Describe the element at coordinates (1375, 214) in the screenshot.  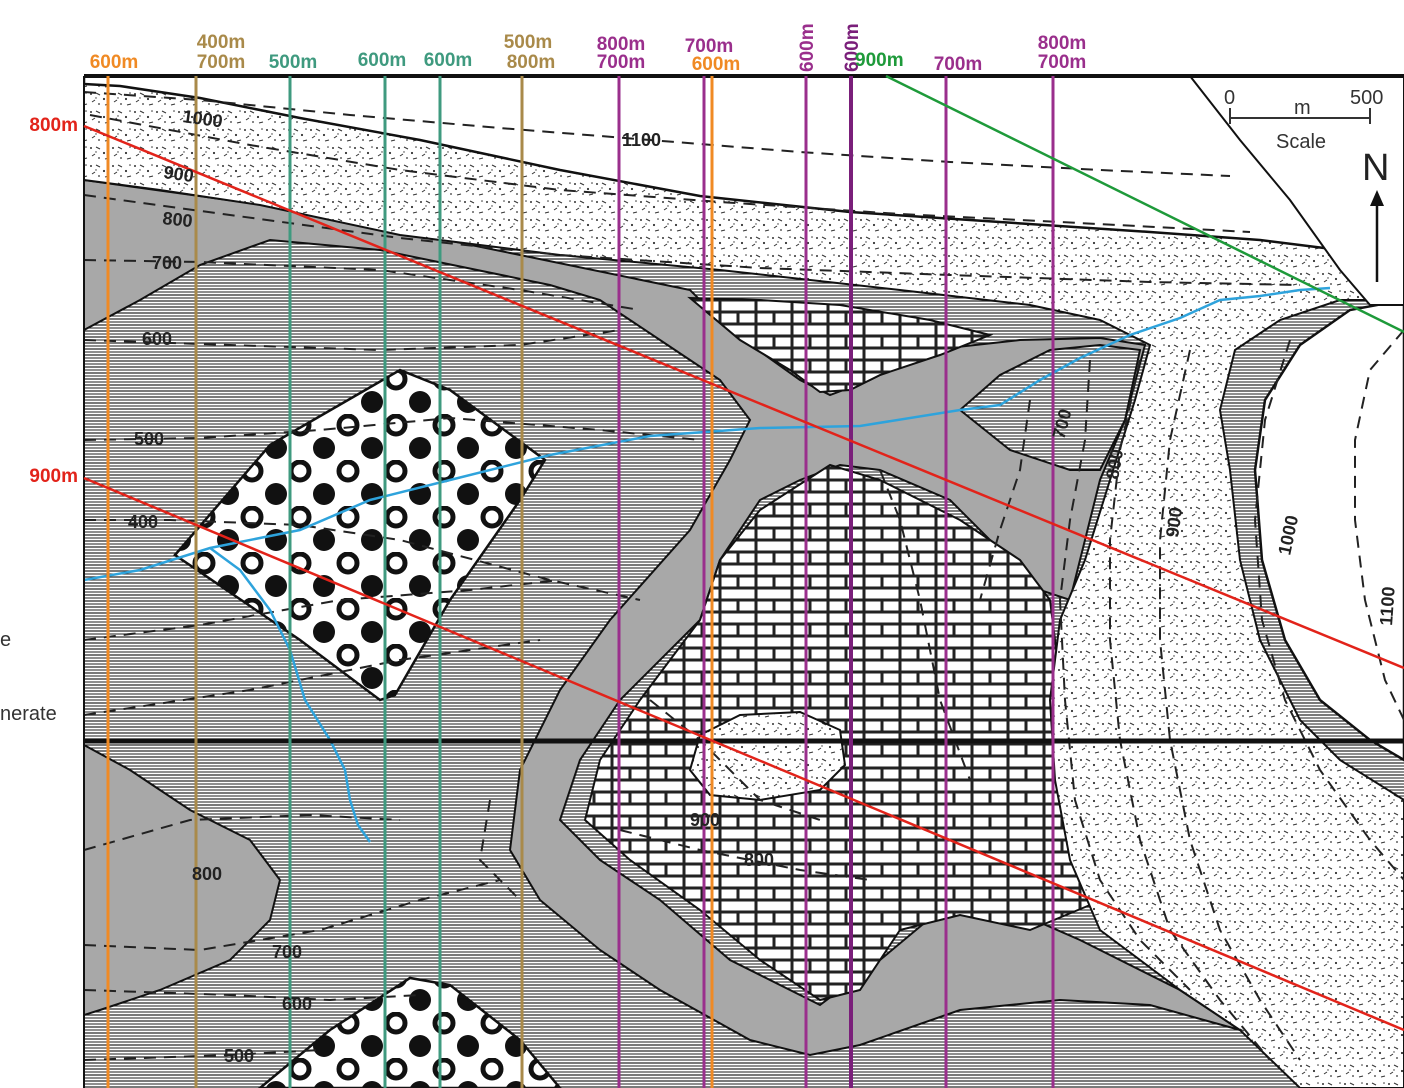
I see `north-arrow-icon: N` at that location.